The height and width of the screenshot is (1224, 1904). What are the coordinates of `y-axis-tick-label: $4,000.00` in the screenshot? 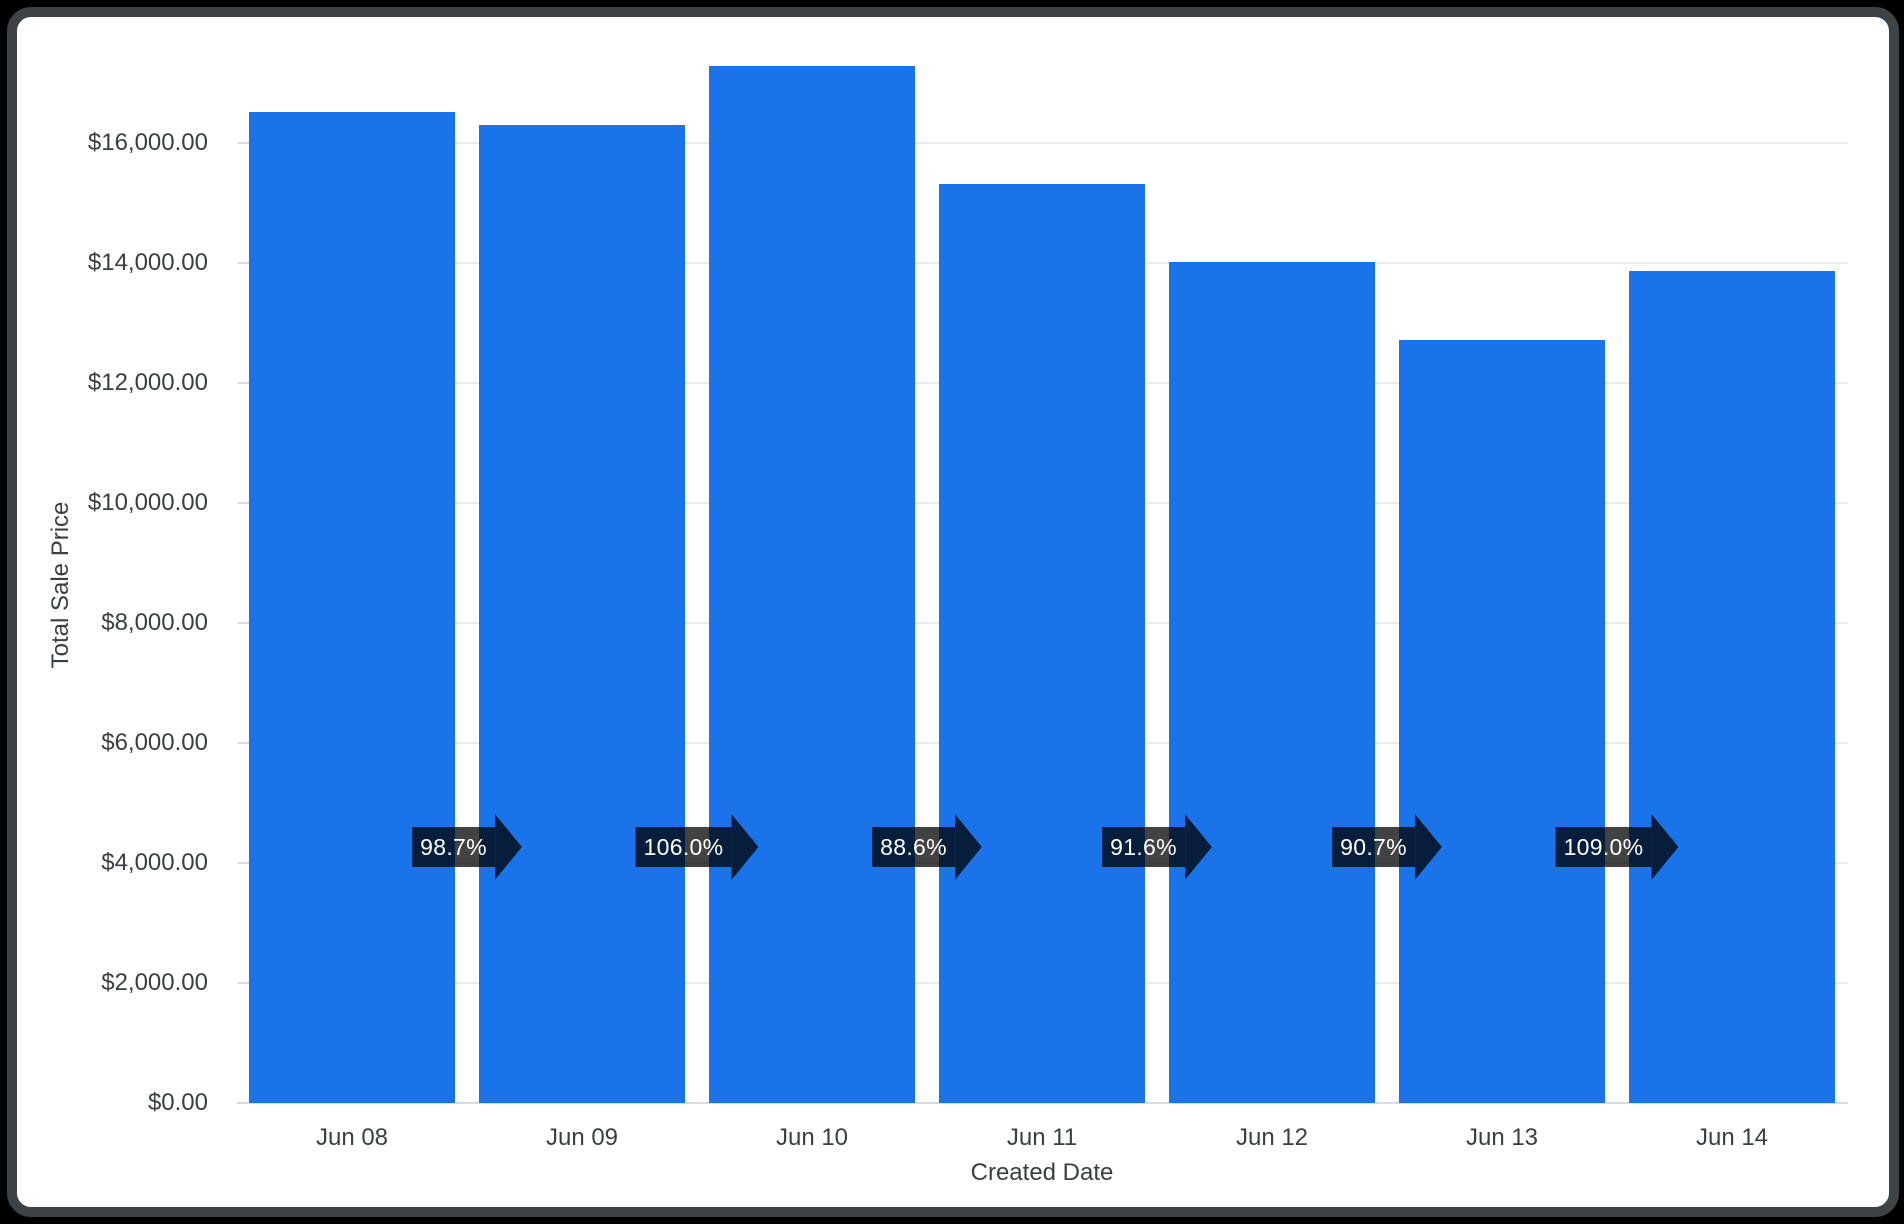 It's located at (154, 862).